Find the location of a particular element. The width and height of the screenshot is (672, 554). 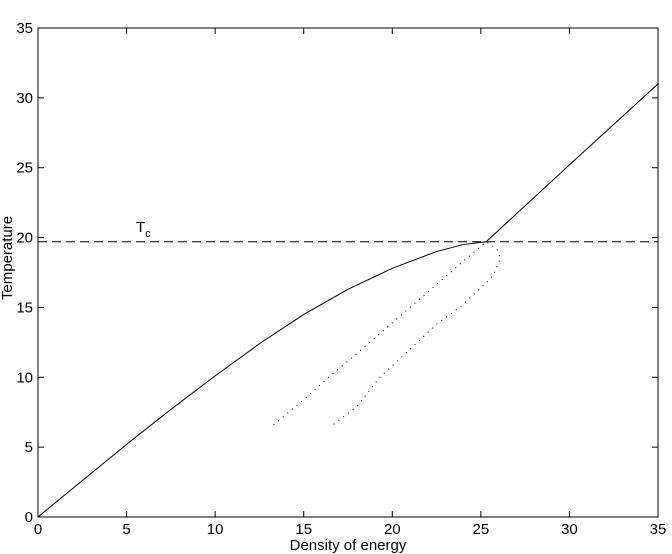

x-tick-label: 0 is located at coordinates (38, 529).